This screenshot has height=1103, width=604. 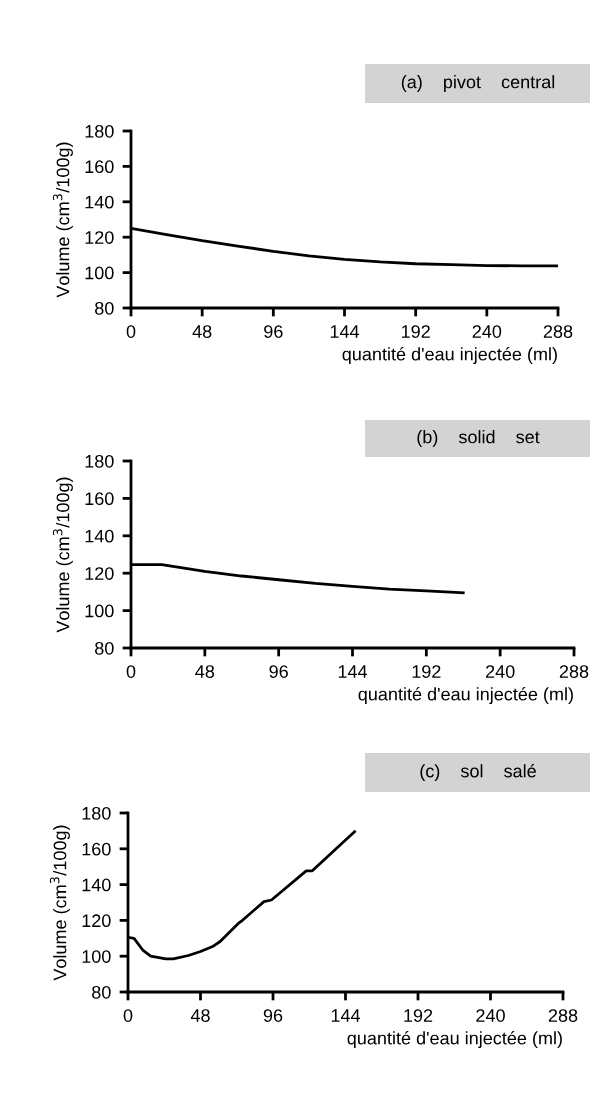 I want to click on chart-title: (a) pivot central, so click(x=478, y=83).